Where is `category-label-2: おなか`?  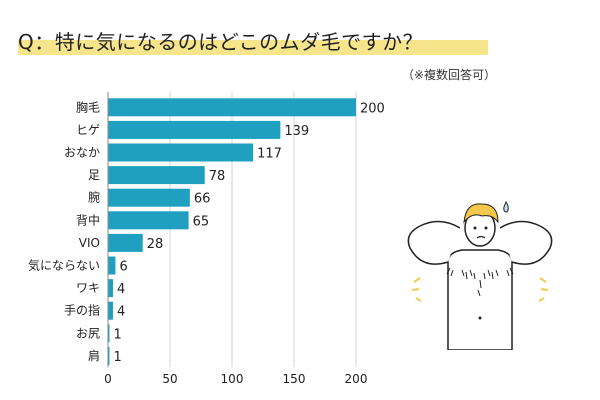
category-label-2: おなか is located at coordinates (82, 153).